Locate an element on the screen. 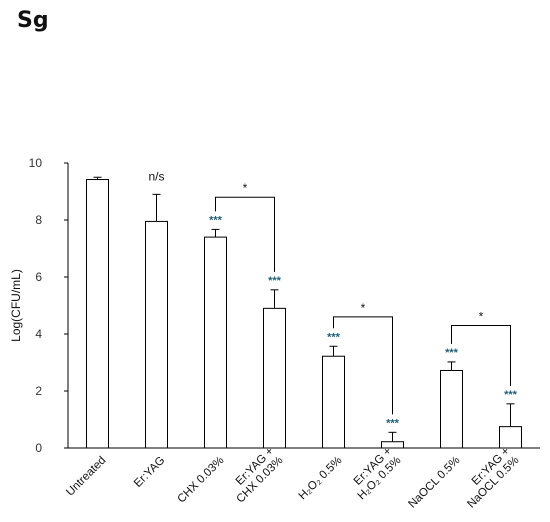  x-tick-label-line: Er:YAG is located at coordinates (149, 471).